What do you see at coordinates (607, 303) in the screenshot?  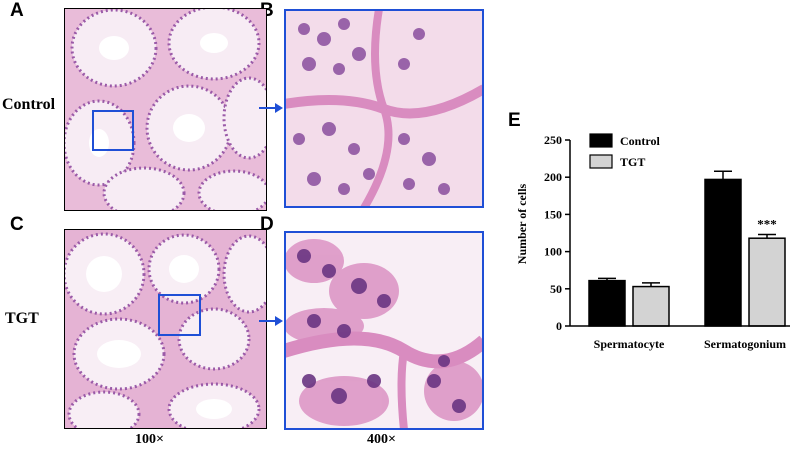 I see `bar-control-spermatocyte` at bounding box center [607, 303].